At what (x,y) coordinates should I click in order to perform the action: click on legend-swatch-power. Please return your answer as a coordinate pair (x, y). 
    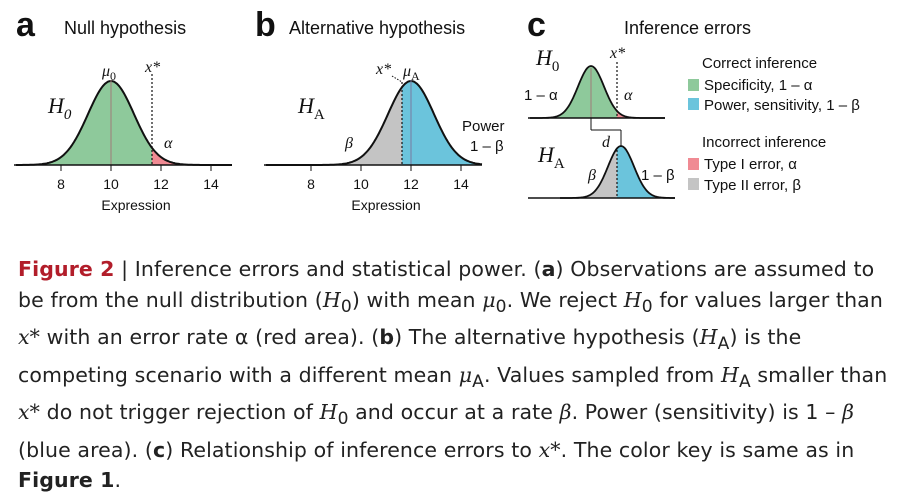
    Looking at the image, I should click on (693, 104).